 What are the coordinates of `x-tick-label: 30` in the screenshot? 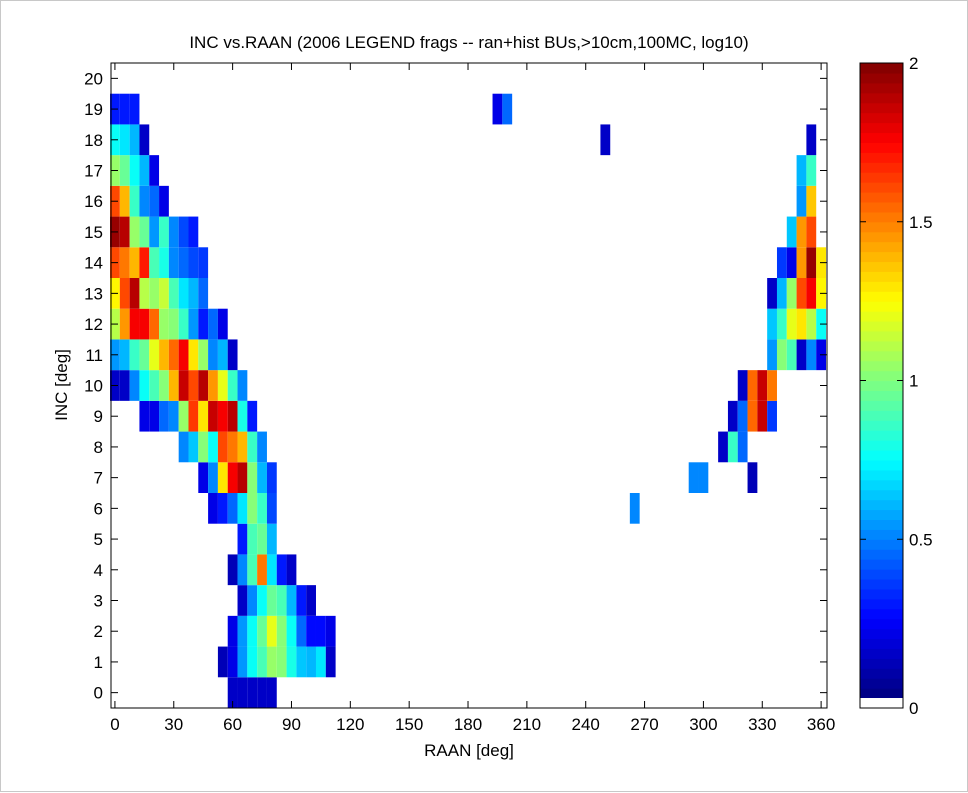 It's located at (173, 724).